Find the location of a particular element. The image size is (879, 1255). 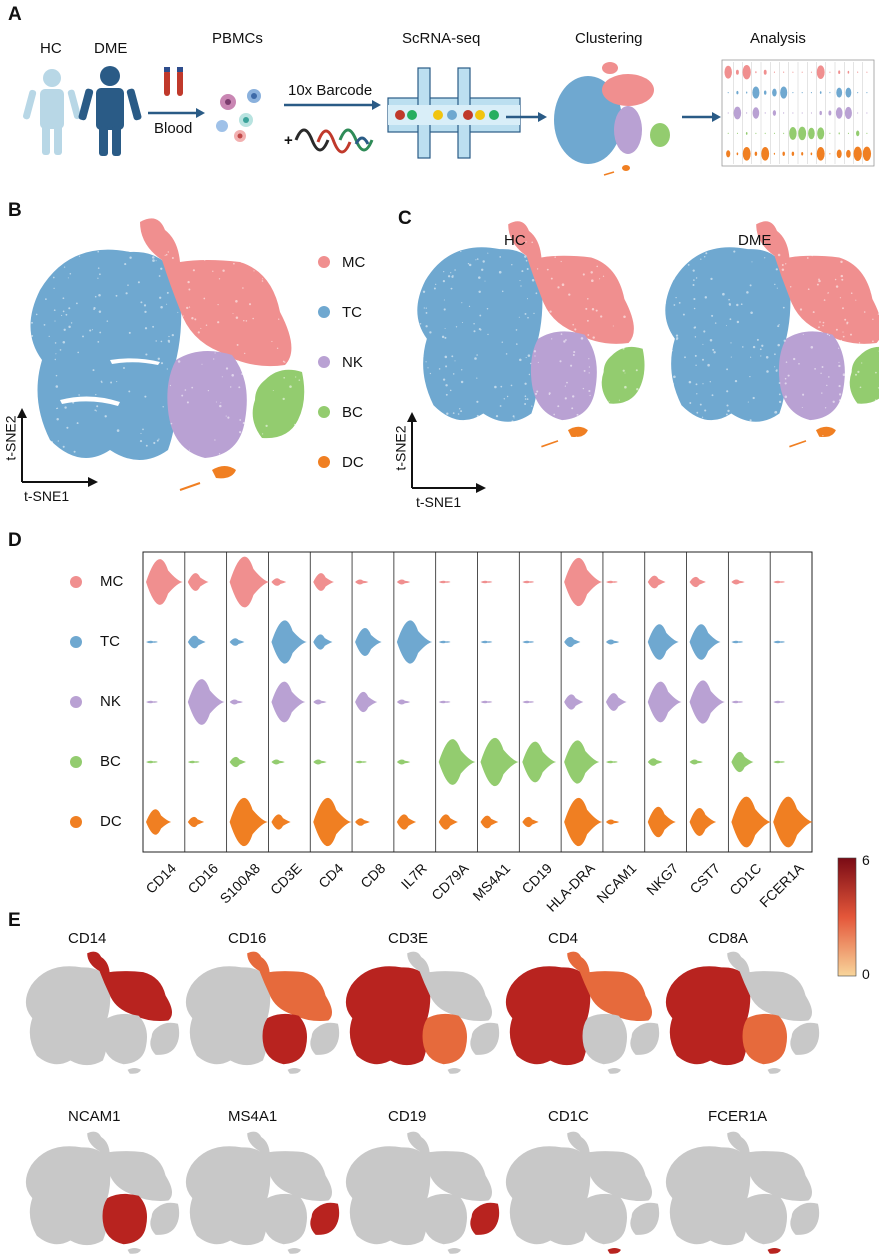

violin-dc-cd1c is located at coordinates (751, 822).